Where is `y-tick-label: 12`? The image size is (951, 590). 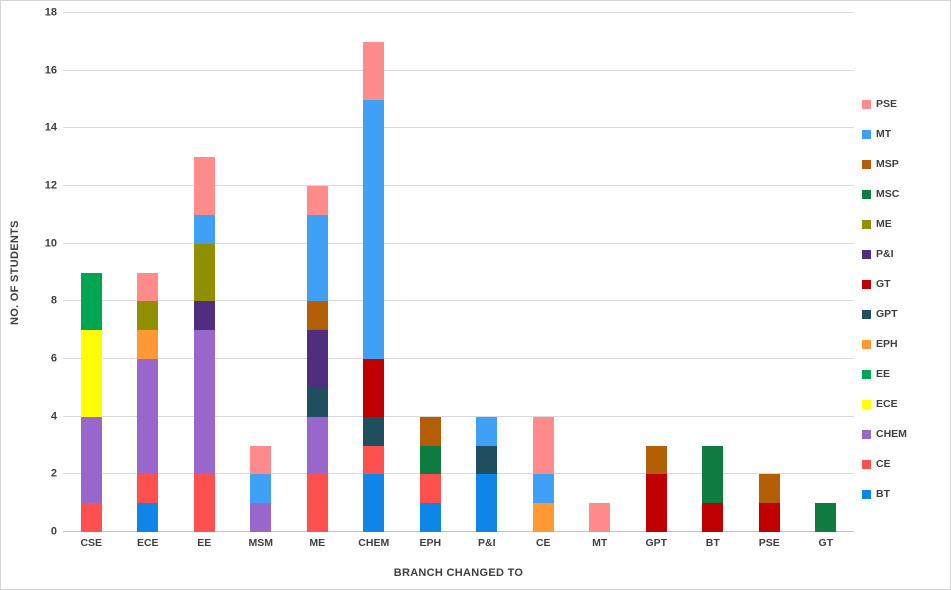 y-tick-label: 12 is located at coordinates (50, 185).